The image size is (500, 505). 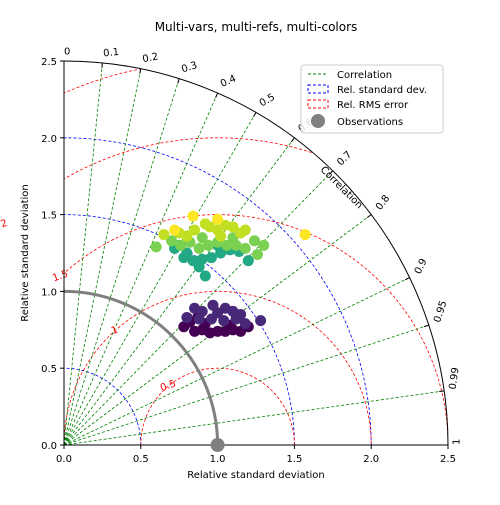 I want to click on correlation-tick-label: 0.99, so click(x=455, y=379).